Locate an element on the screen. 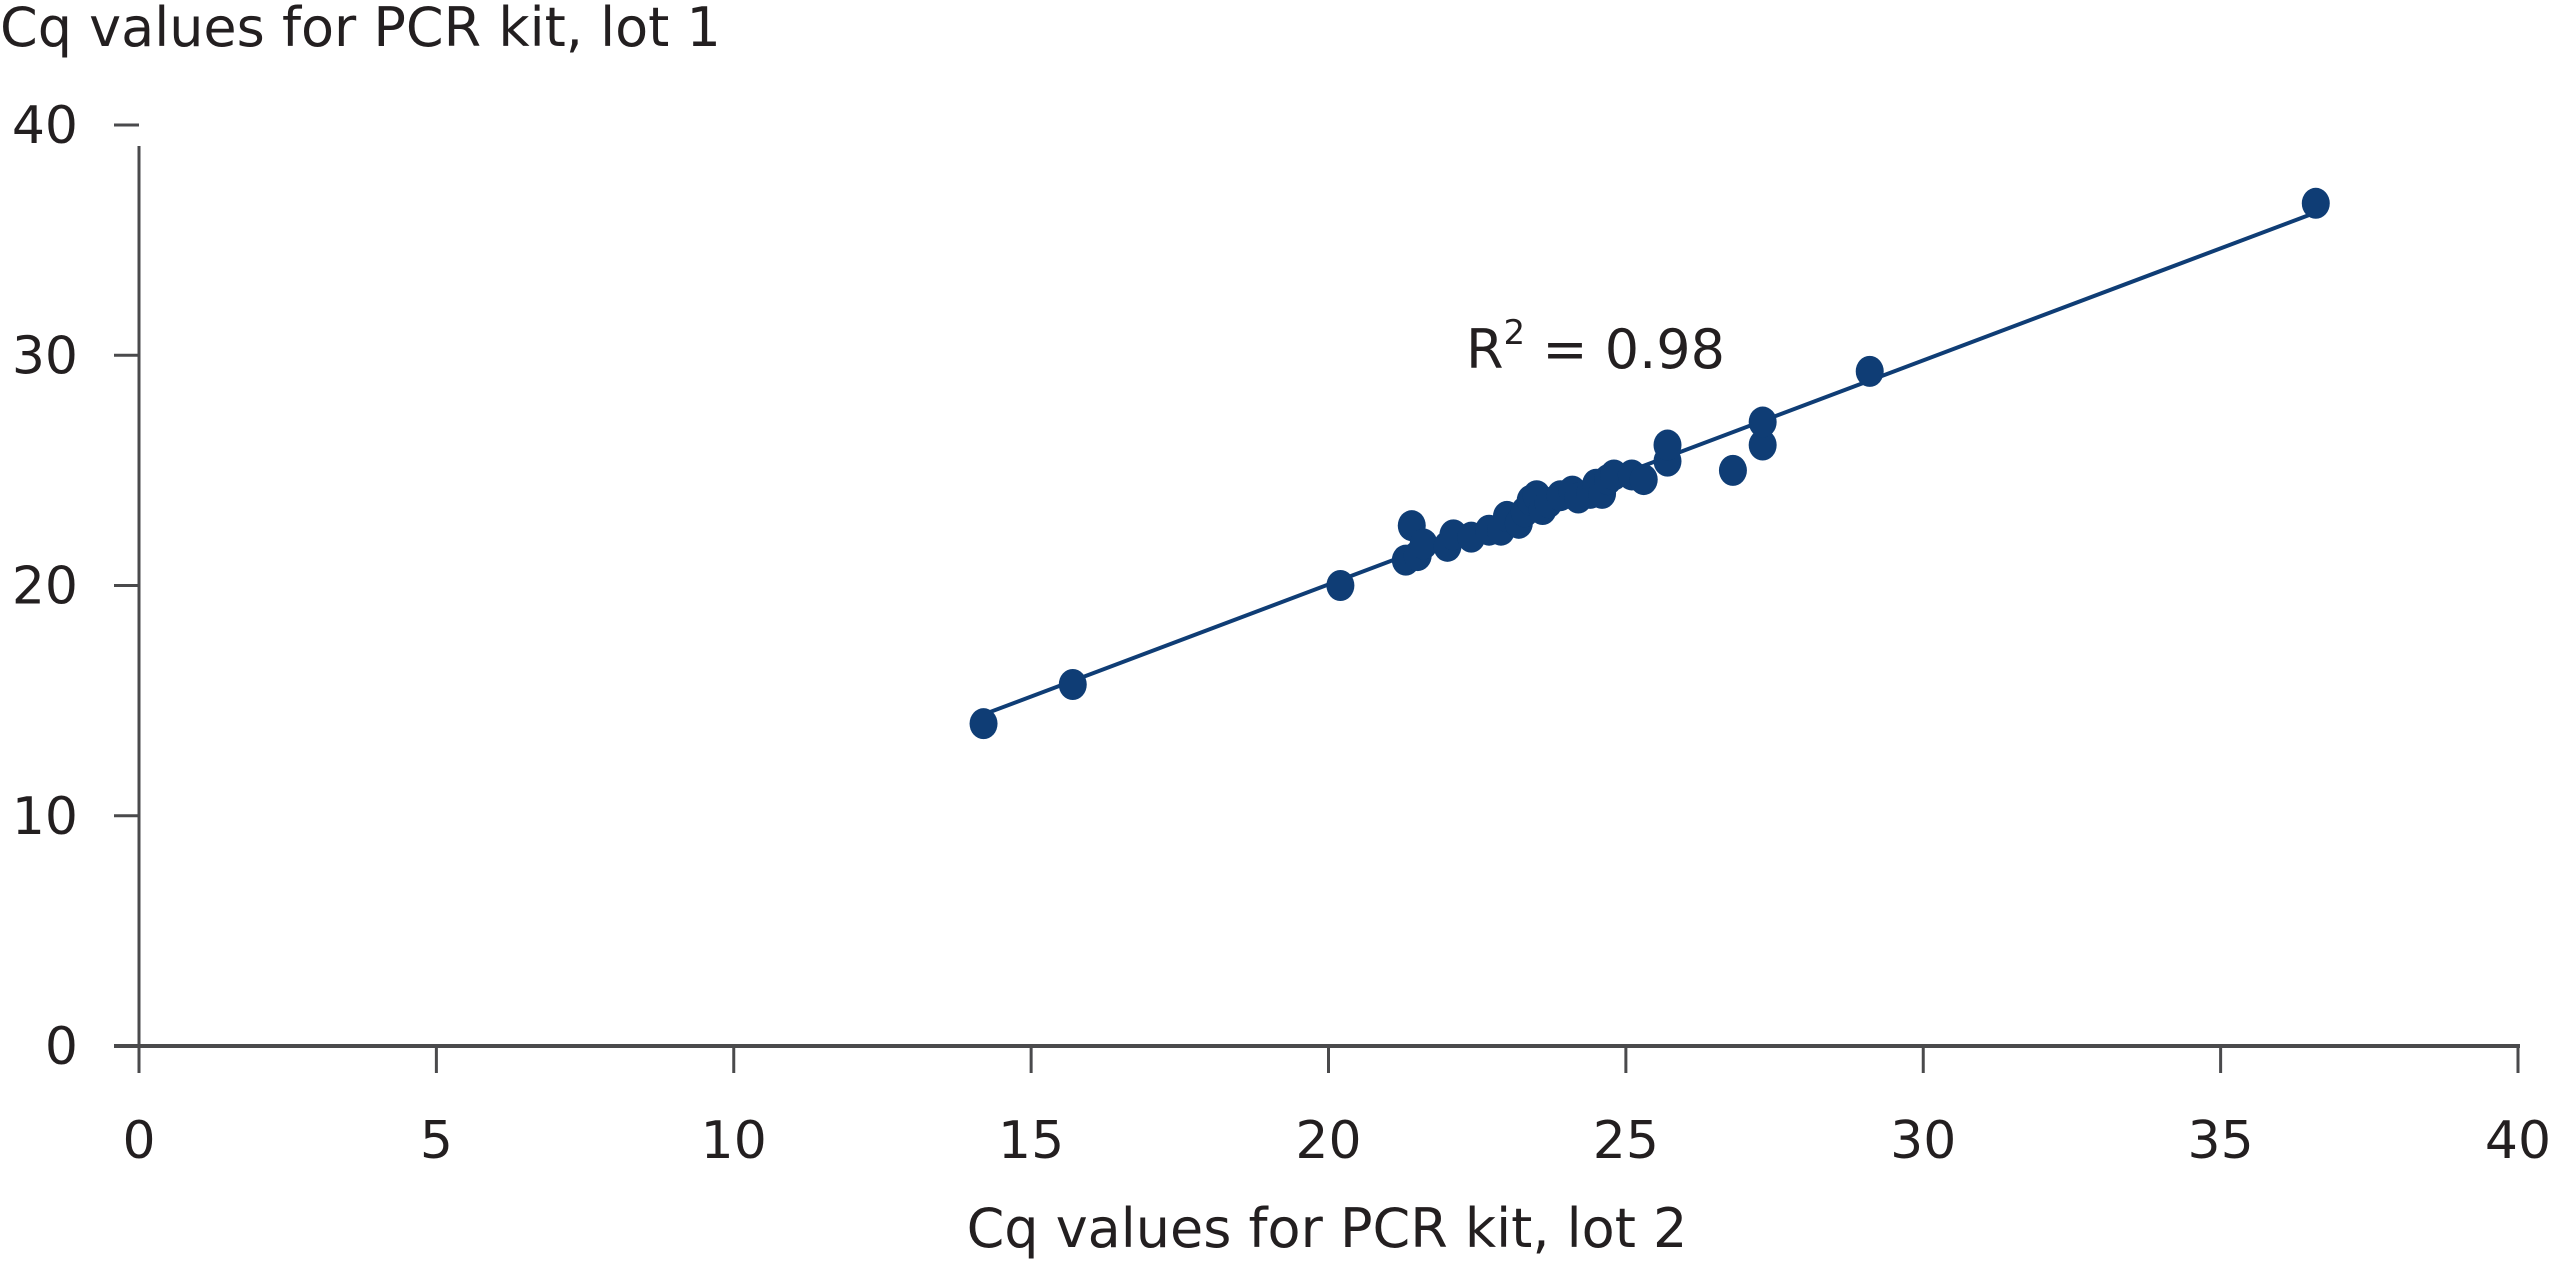  y-ticks: 0 10 20 30 40 is located at coordinates (75, 586).